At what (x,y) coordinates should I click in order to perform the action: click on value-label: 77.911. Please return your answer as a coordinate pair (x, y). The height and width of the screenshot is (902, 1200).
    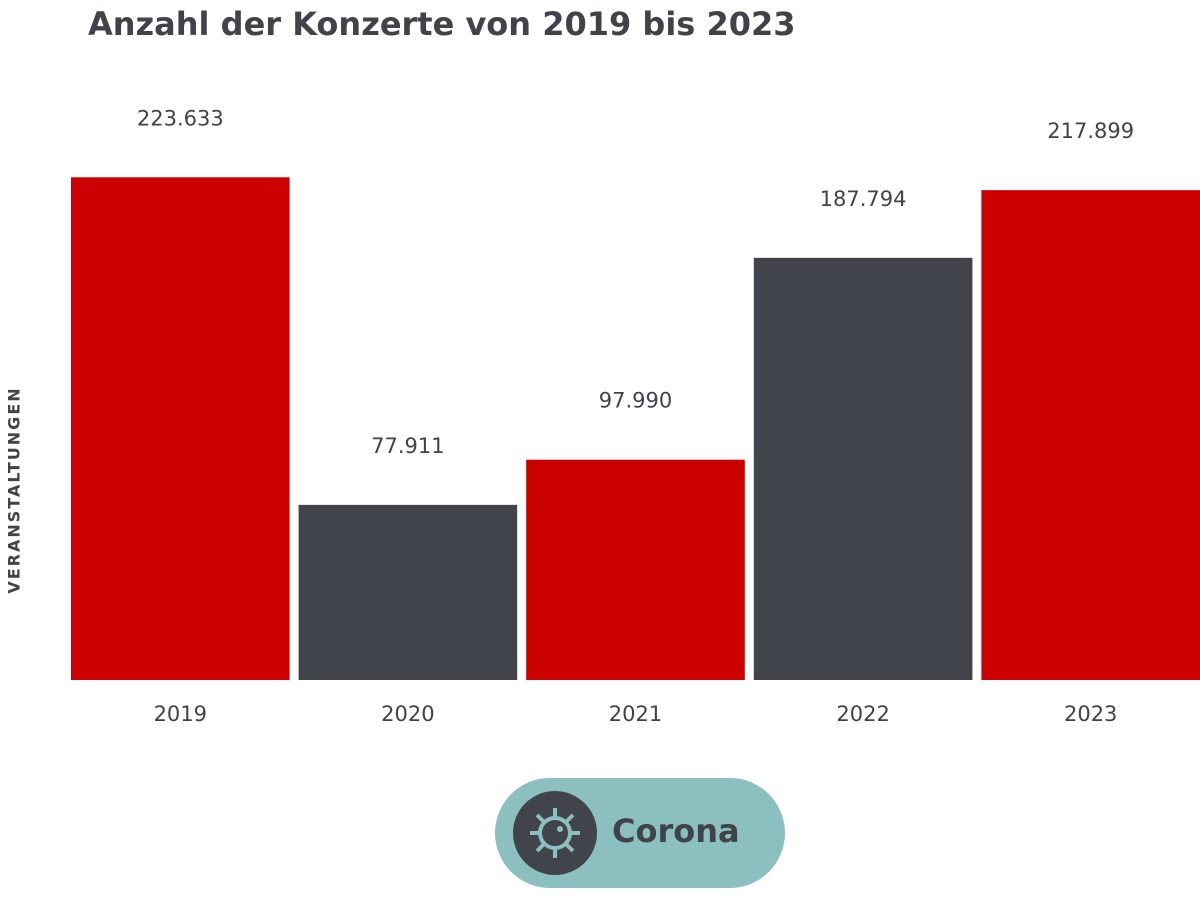
    Looking at the image, I should click on (407, 446).